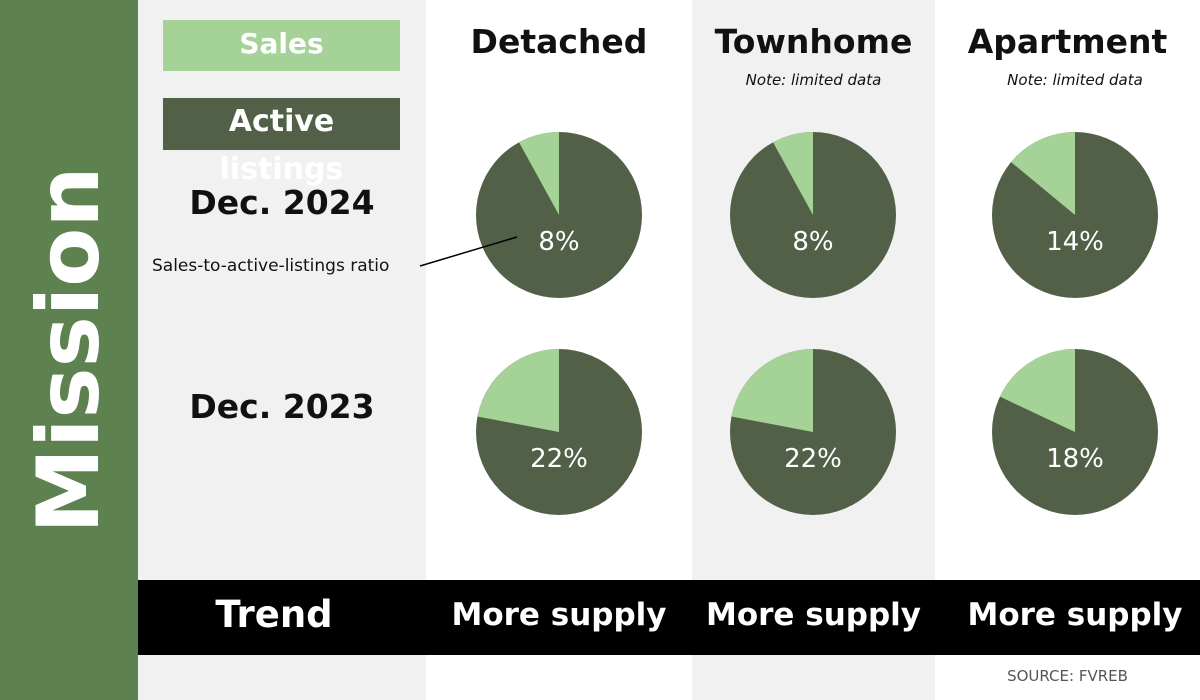 Image resolution: width=1200 pixels, height=700 pixels. I want to click on sidebar-panel, so click(69, 350).